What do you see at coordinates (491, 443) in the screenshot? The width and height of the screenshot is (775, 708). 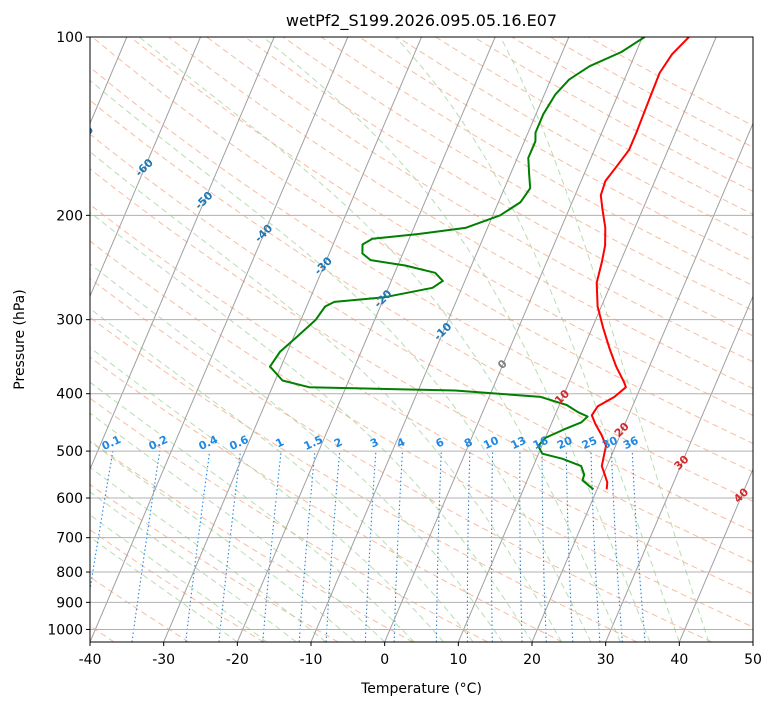 I see `mixing-ratio-label: 10` at bounding box center [491, 443].